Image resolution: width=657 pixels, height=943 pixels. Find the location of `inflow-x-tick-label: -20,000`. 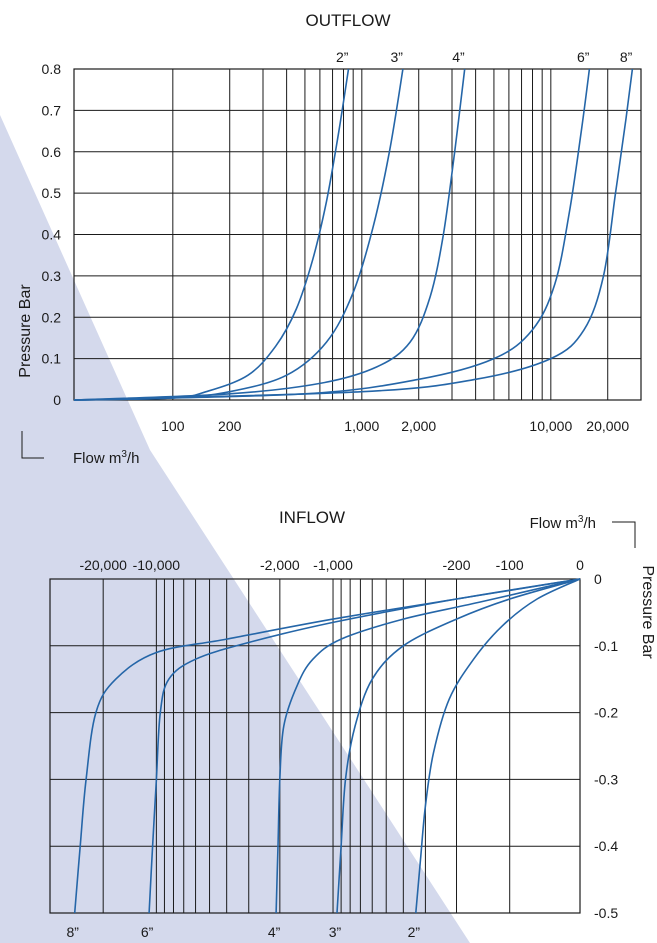

inflow-x-tick-label: -20,000 is located at coordinates (103, 565).